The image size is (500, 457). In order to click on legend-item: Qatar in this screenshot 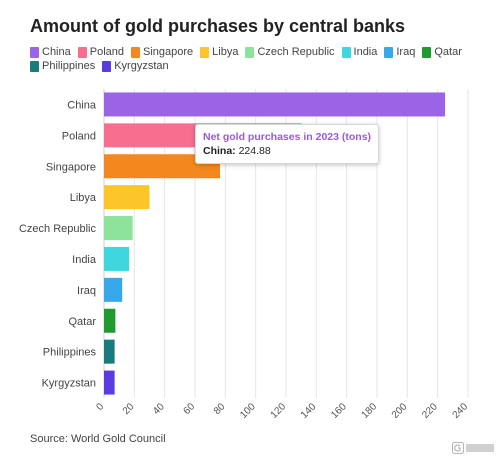, I will do `click(442, 52)`.